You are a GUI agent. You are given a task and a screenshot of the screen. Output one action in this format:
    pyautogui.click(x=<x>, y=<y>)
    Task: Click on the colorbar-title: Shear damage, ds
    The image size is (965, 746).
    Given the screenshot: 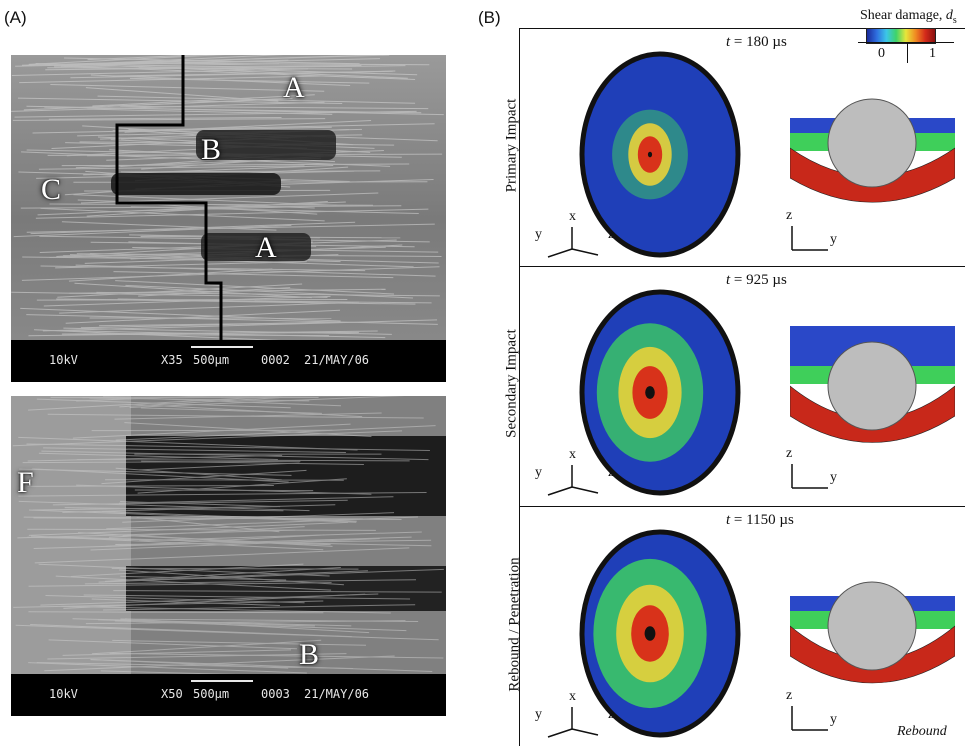 What is the action you would take?
    pyautogui.click(x=908, y=17)
    